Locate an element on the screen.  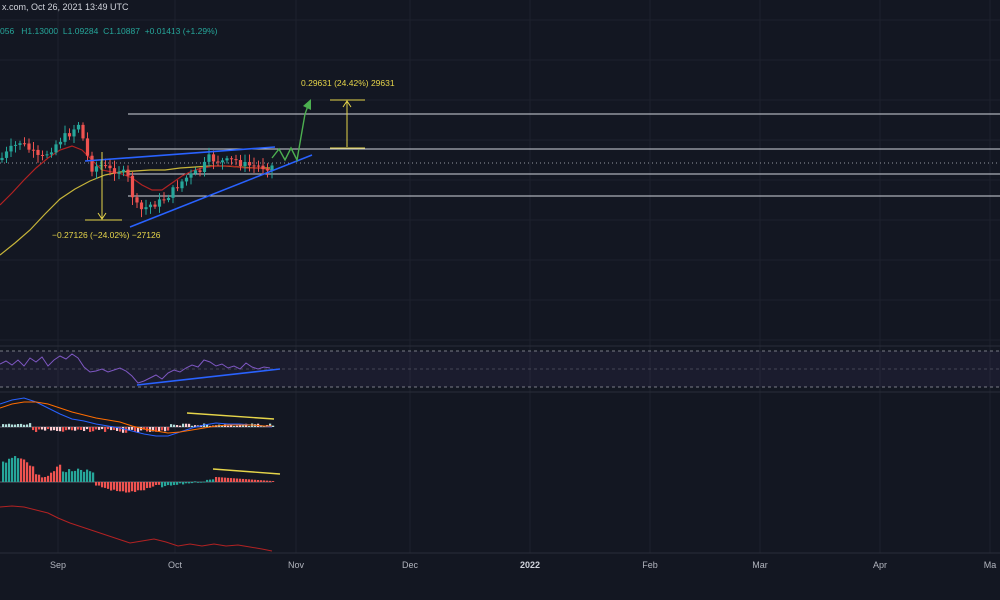
time-axis: Sep Oct Nov Dec 2022 Feb Mar Apr Ma is located at coordinates (500, 561).